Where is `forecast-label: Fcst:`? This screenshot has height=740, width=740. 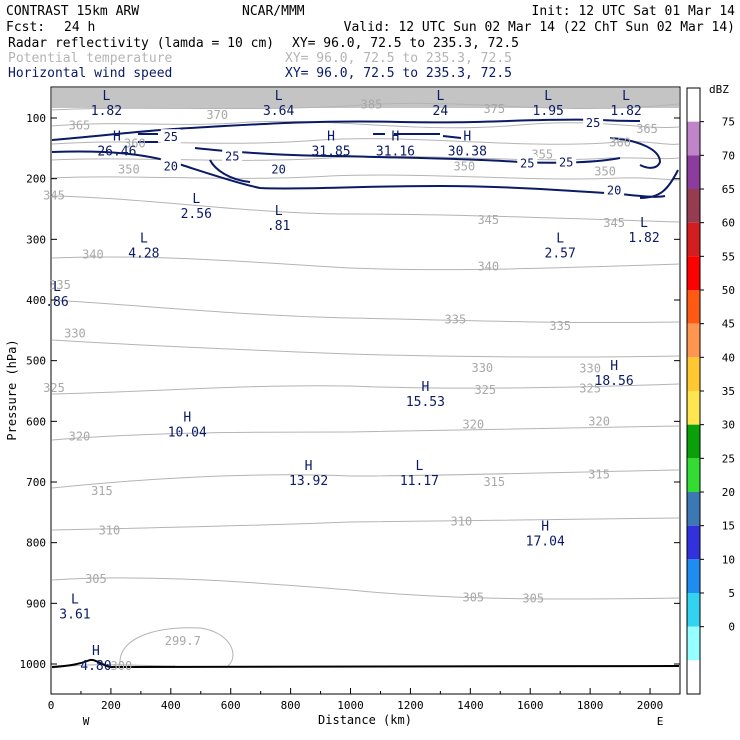 forecast-label: Fcst: is located at coordinates (25, 27).